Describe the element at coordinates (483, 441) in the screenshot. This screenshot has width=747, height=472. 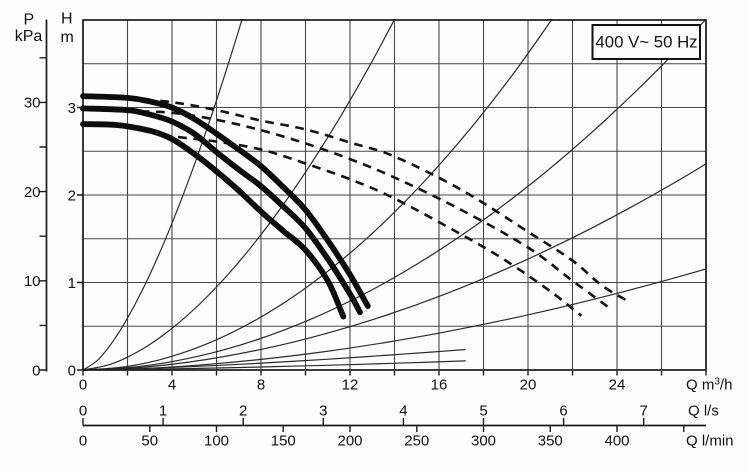
I see `svg-text: 300` at that location.